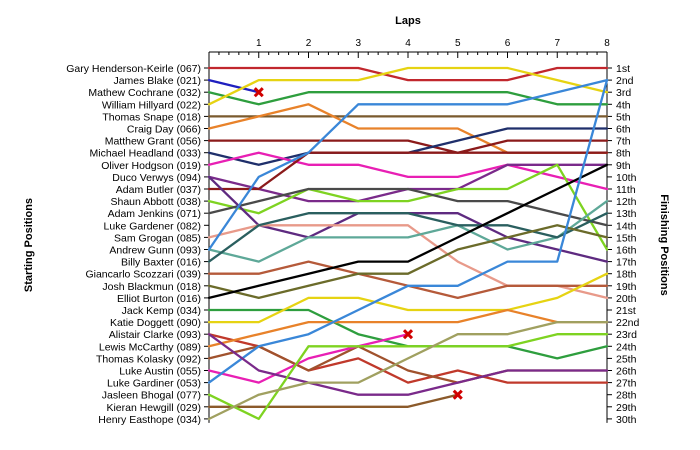 This screenshot has height=450, width=700. Describe the element at coordinates (148, 359) in the screenshot. I see `starting-grid-label: Thomas Kolasky (092)` at that location.